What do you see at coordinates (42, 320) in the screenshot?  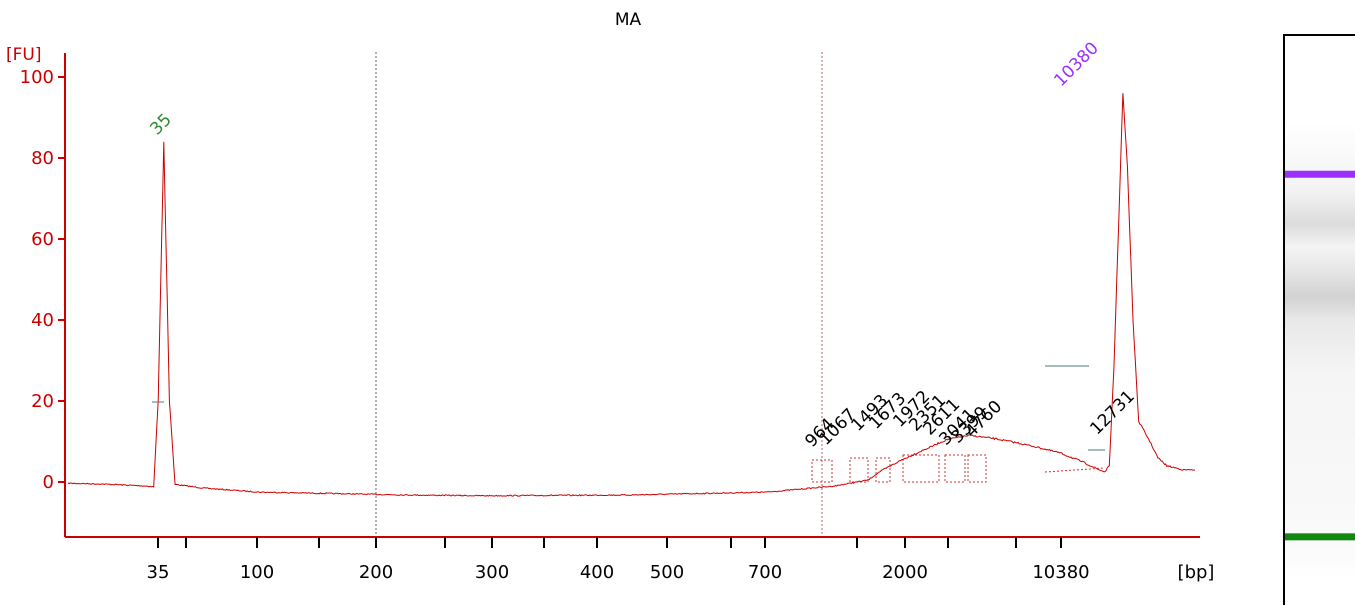 I see `y-tick-label: 40` at bounding box center [42, 320].